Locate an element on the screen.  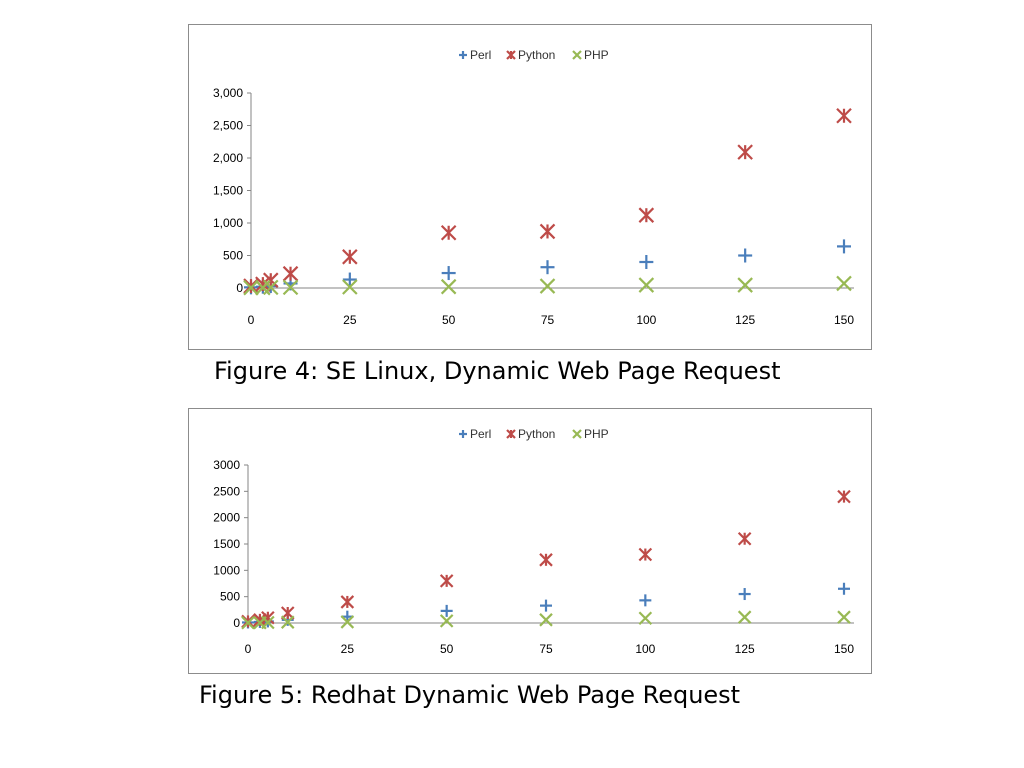
y-tick-label: 1,500 is located at coordinates (228, 191).